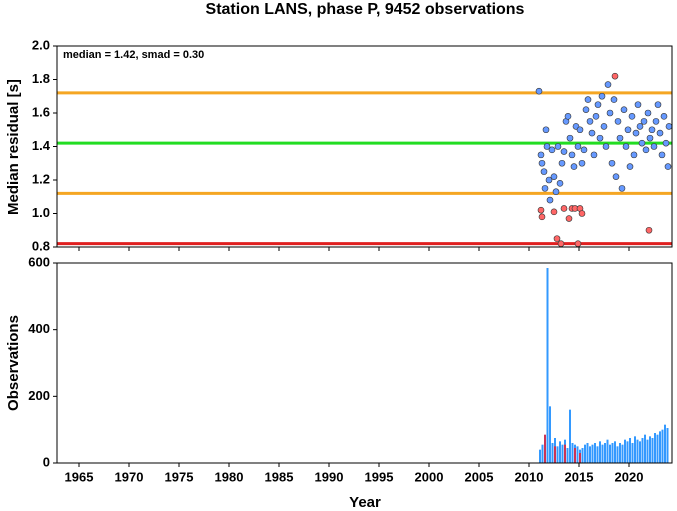  What do you see at coordinates (39, 395) in the screenshot?
I see `y-tick-label: 200` at bounding box center [39, 395].